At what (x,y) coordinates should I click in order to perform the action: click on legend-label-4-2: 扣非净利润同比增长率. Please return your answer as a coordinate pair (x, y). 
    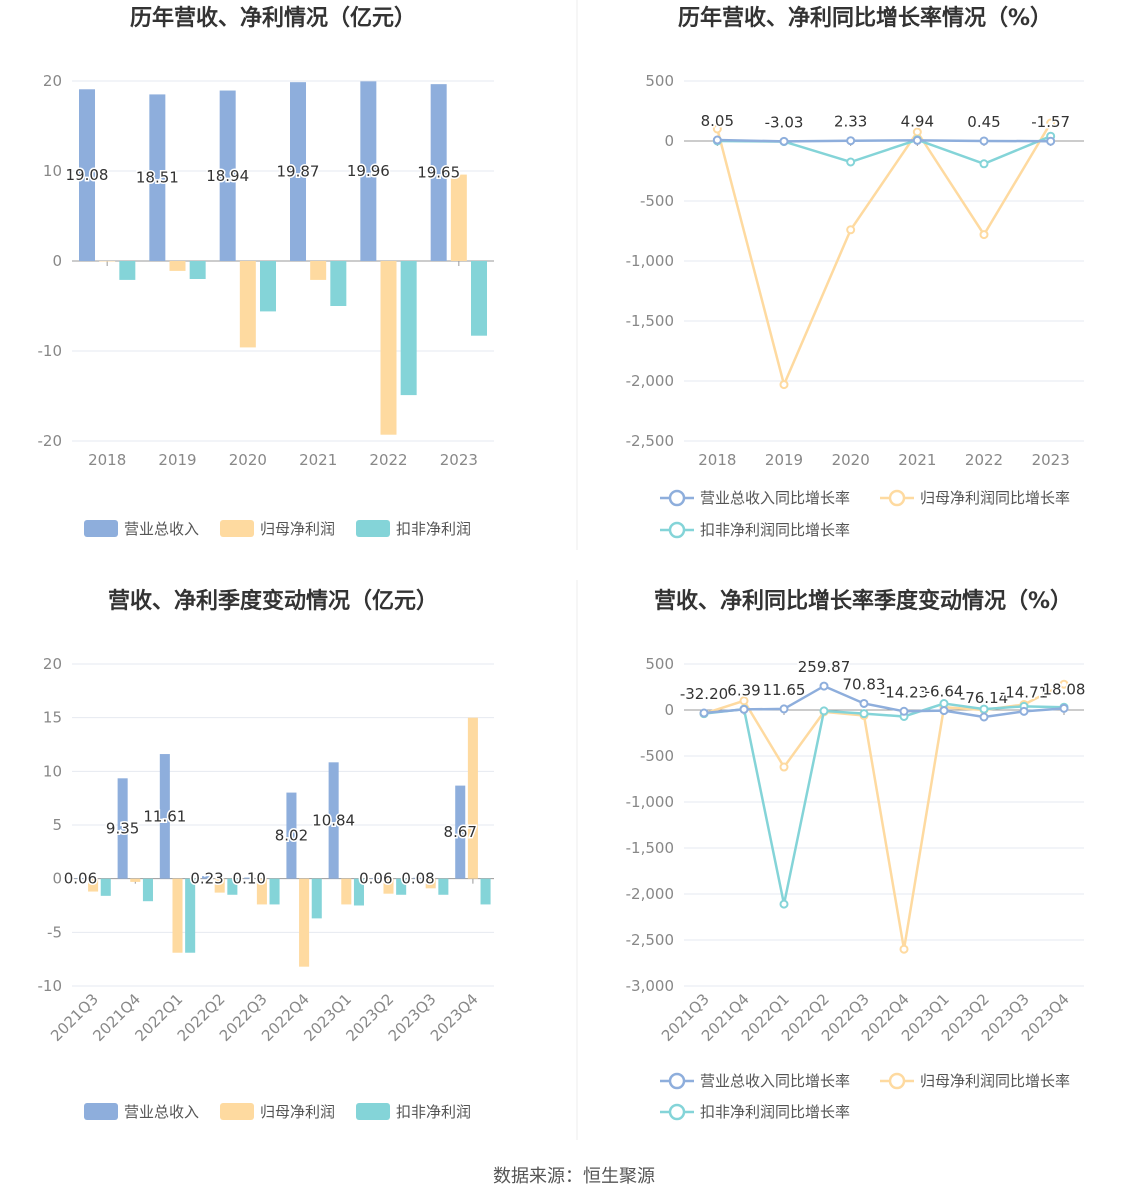
    Looking at the image, I should click on (775, 1112).